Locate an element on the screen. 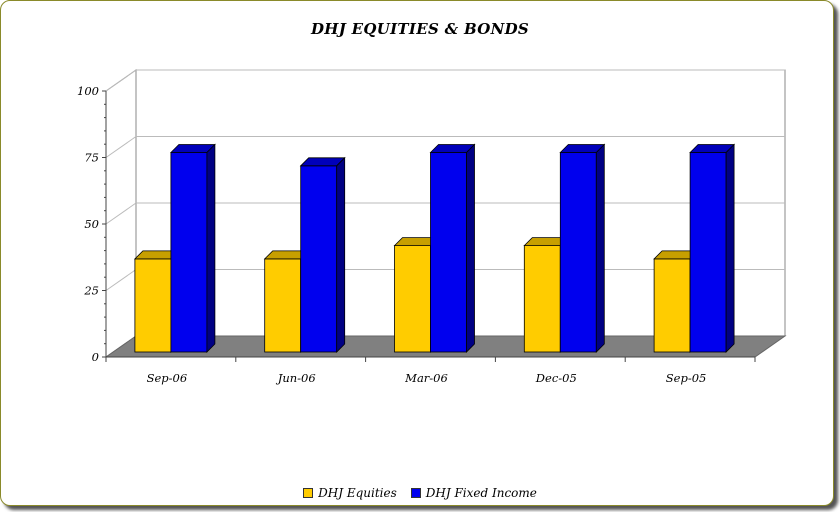  y-tick-label: 25 is located at coordinates (91, 291).